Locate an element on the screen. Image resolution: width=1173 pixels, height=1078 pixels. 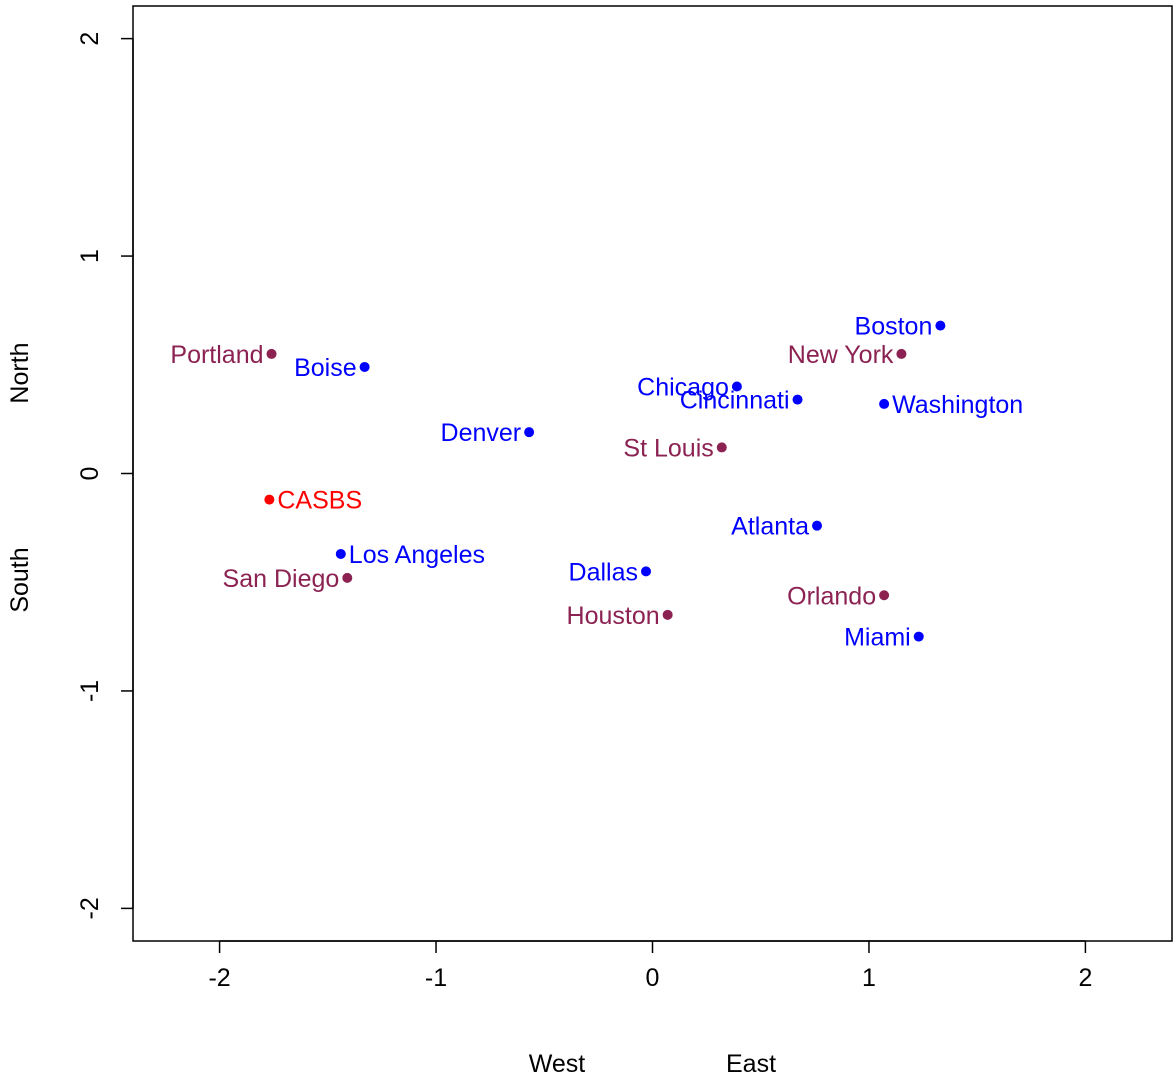
point-label-boston: Boston is located at coordinates (894, 327).